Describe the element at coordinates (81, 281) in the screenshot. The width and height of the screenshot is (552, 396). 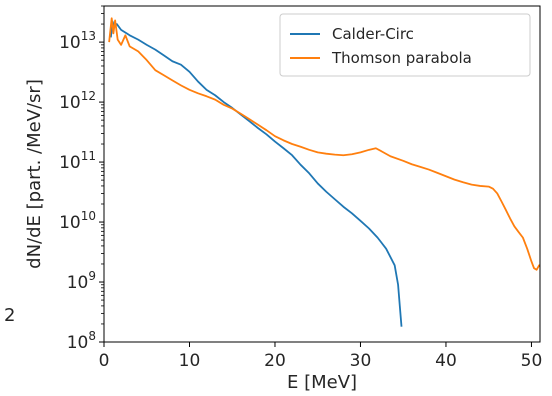
I see `y-tick-label: 10⁹` at that location.